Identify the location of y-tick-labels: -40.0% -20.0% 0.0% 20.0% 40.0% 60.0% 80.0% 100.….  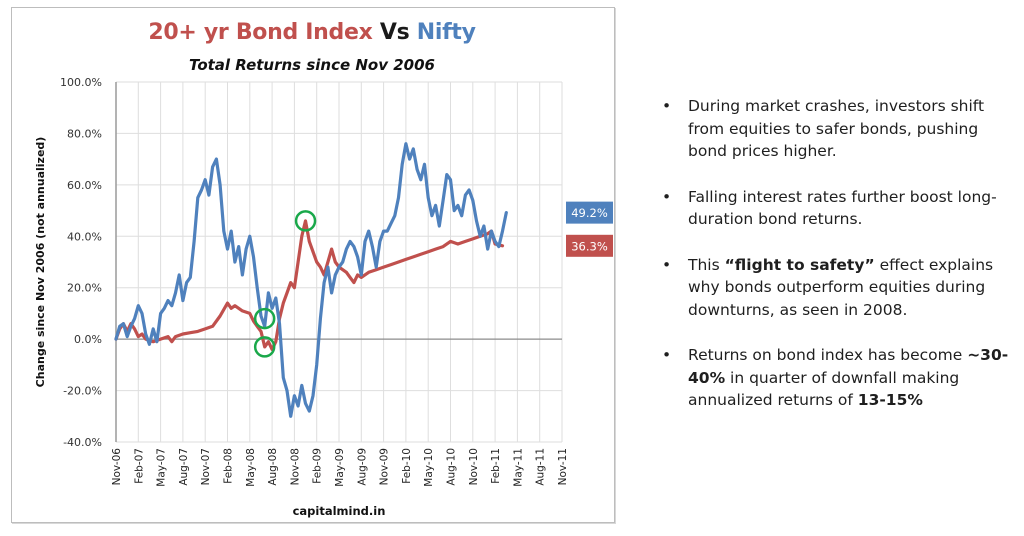
(81, 262).